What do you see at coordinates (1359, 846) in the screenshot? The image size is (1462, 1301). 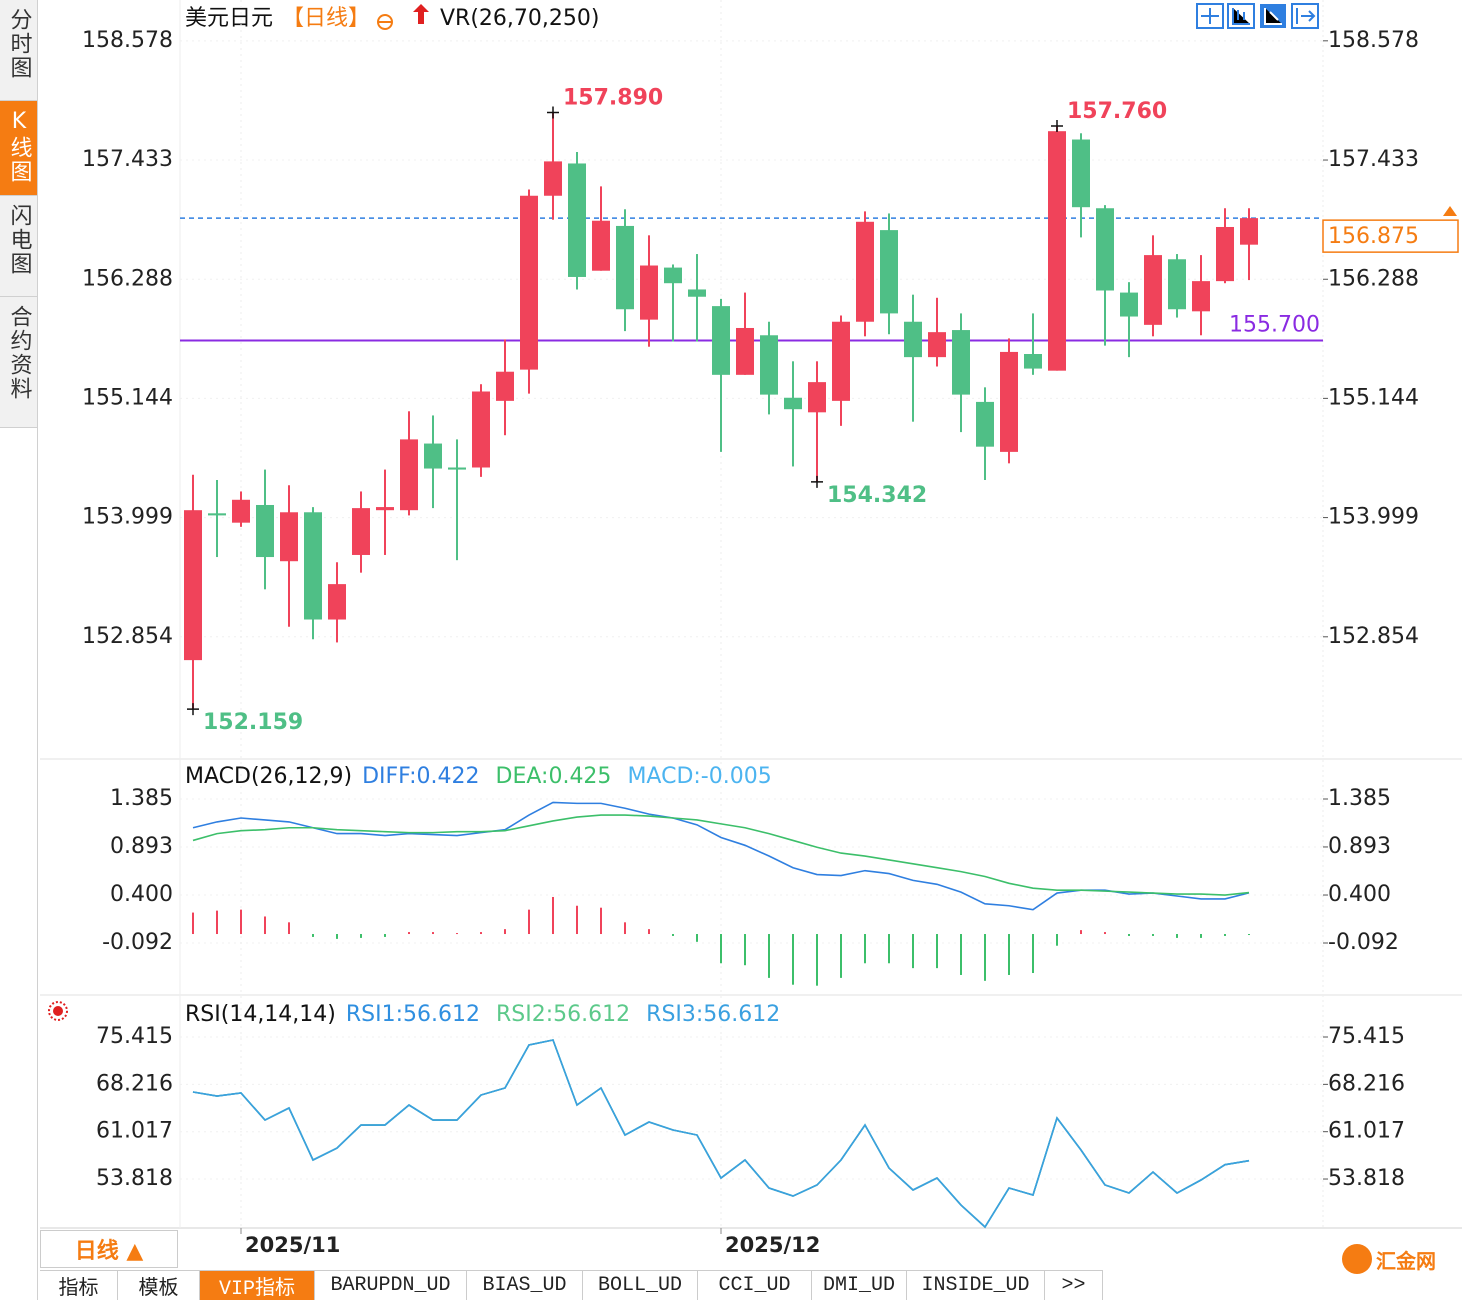 I see `y2-tick-label: 0.893` at bounding box center [1359, 846].